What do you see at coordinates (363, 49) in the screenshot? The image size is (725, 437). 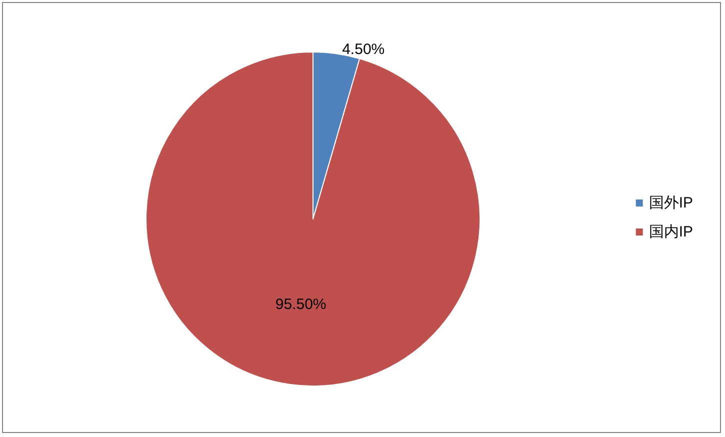 I see `data-label: 4.50%` at bounding box center [363, 49].